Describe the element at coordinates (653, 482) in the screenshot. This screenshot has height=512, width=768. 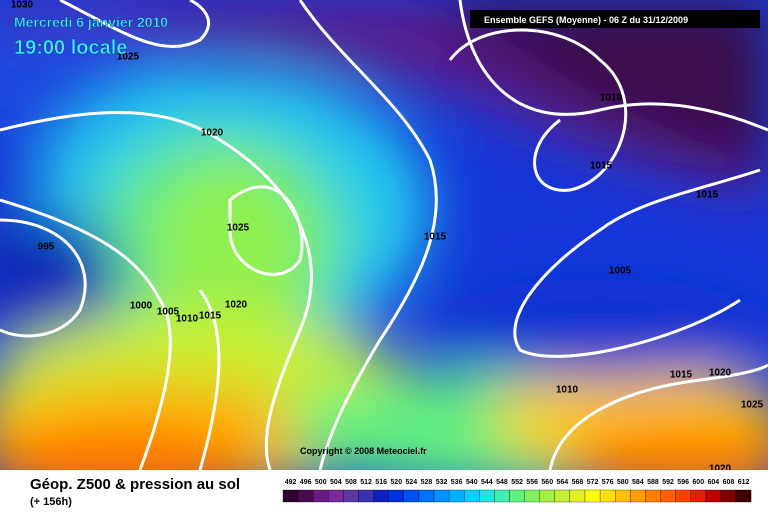
I see `legend-label: 588` at that location.